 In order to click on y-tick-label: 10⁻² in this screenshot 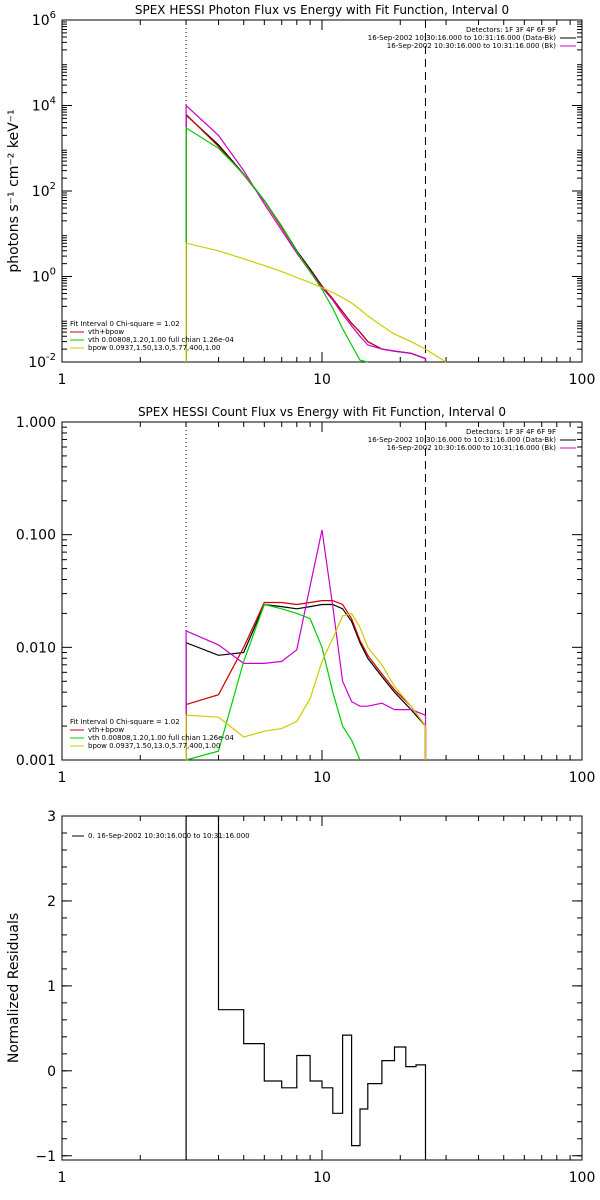, I will do `click(42, 361)`.